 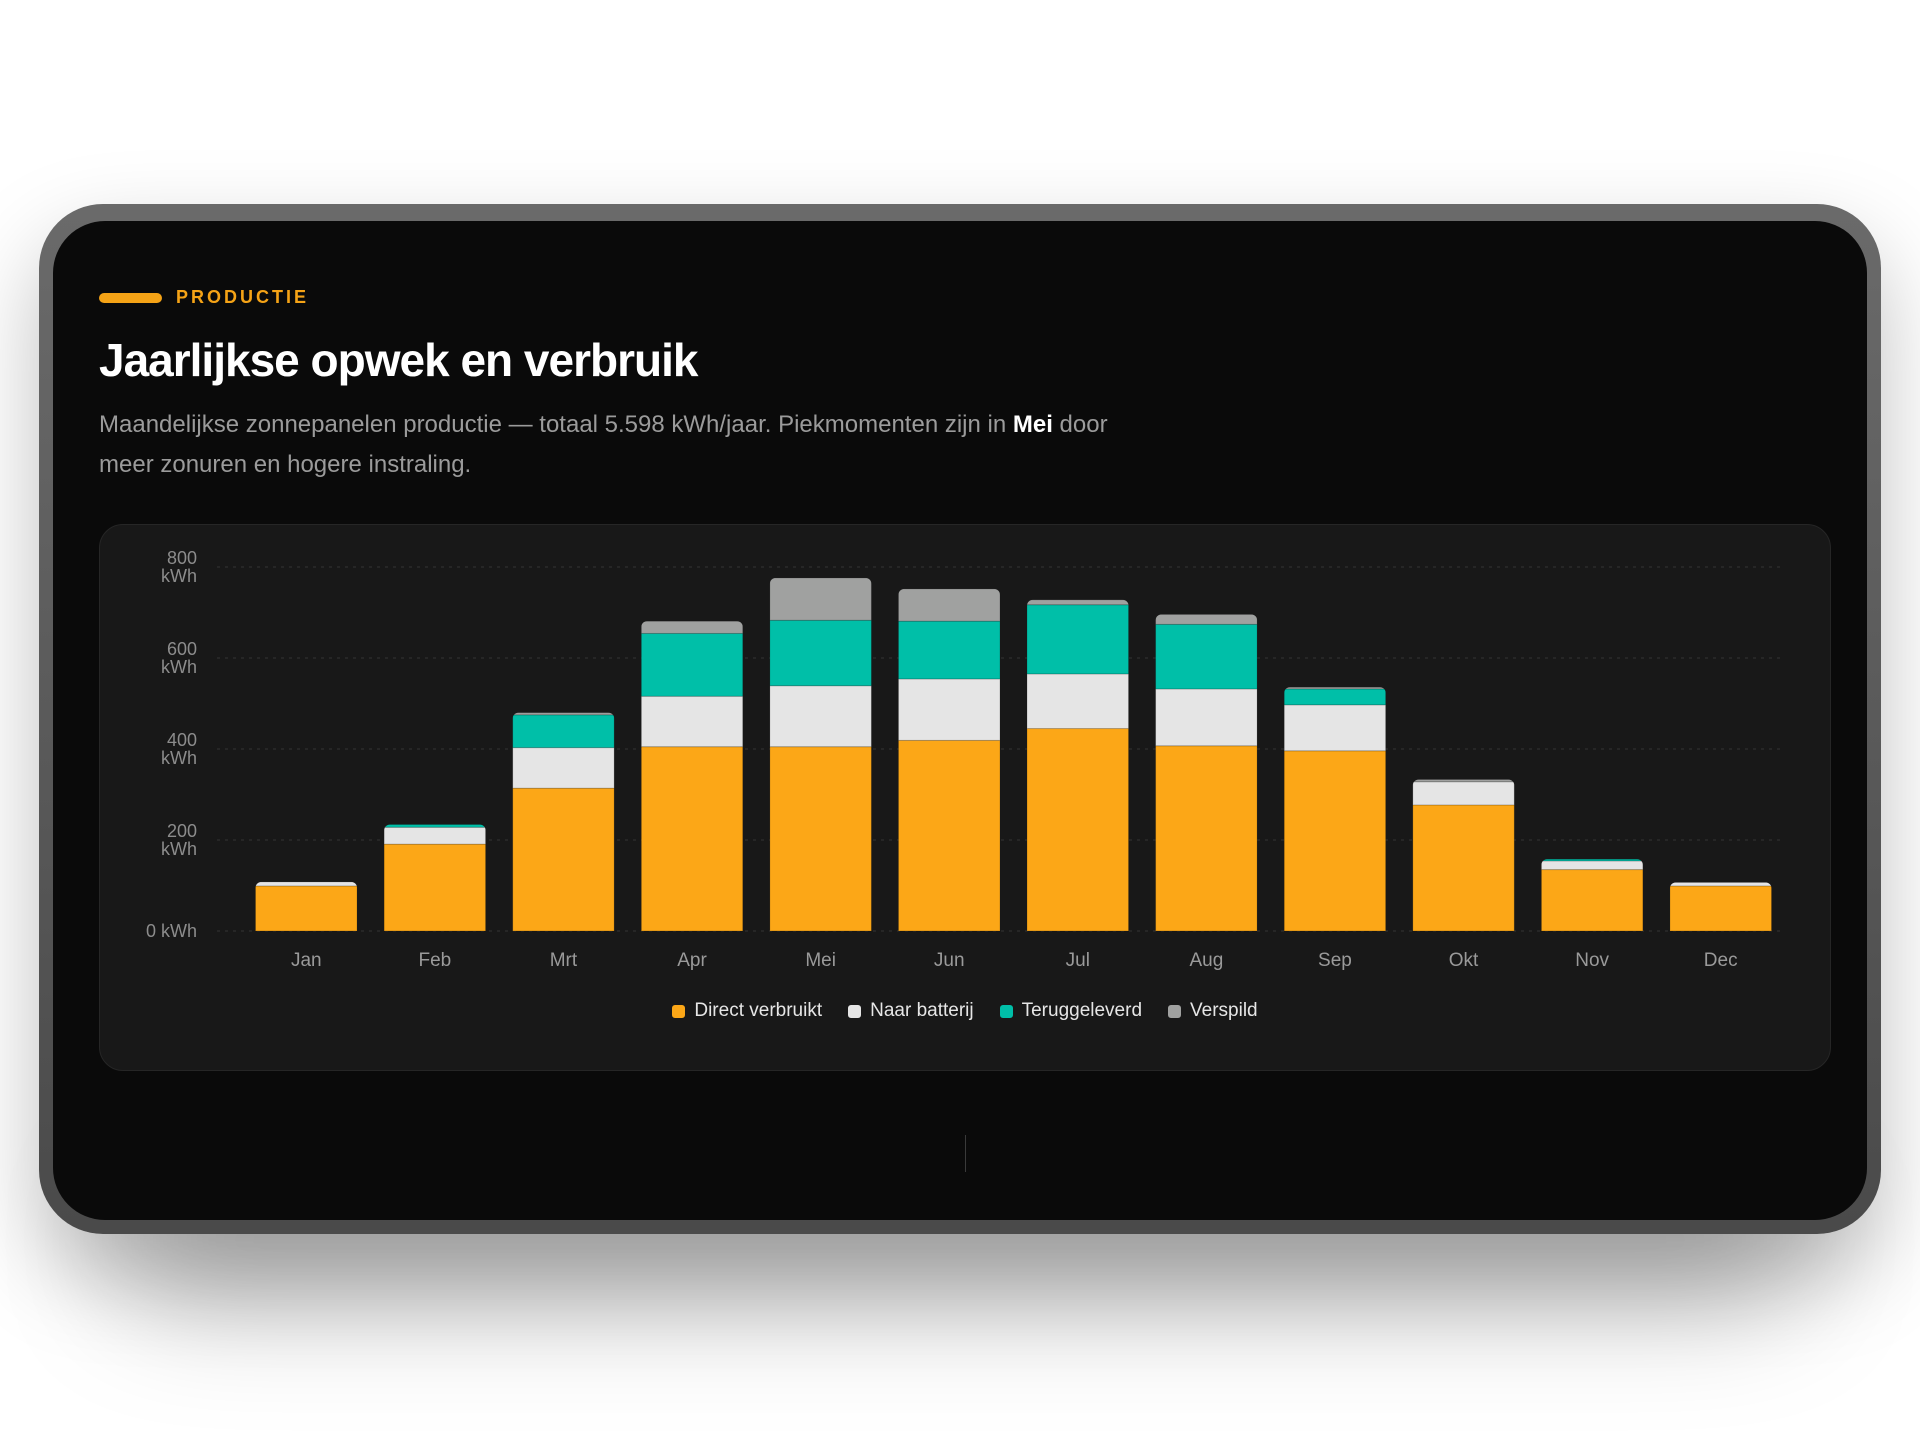 I want to click on bar-okt, so click(x=1463, y=855).